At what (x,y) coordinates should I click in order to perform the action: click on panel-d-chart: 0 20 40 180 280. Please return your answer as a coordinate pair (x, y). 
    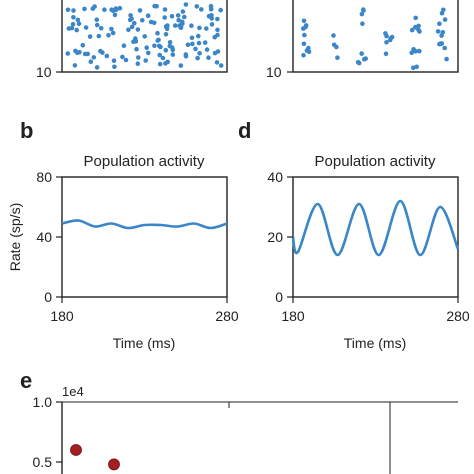
    Looking at the image, I should click on (368, 246).